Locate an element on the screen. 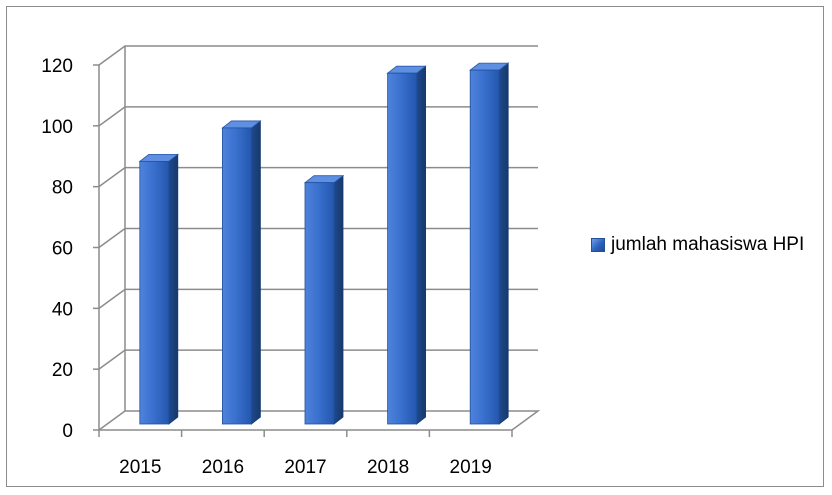 The image size is (832, 495). y-tick-label: 40 is located at coordinates (62, 309).